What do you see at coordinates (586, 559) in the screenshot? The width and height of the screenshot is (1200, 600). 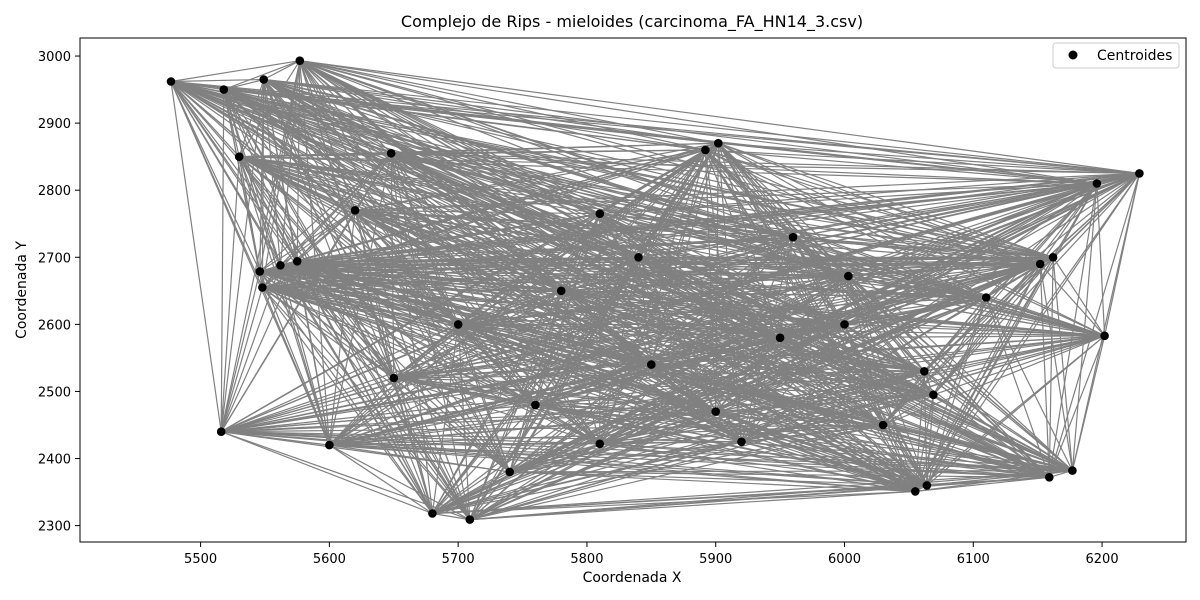 I see `x-tick-label: 5800` at bounding box center [586, 559].